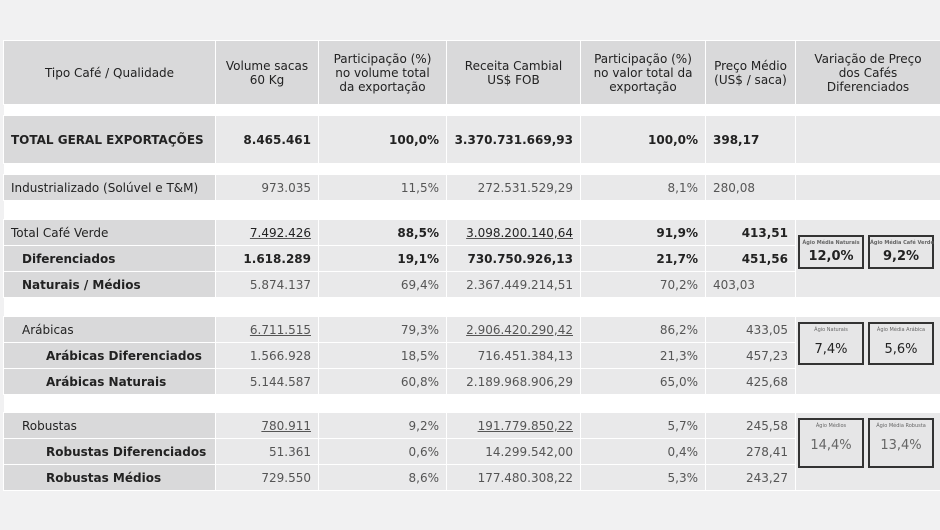 The width and height of the screenshot is (940, 530). Describe the element at coordinates (750, 187) in the screenshot. I see `avg-price: 280,08` at that location.